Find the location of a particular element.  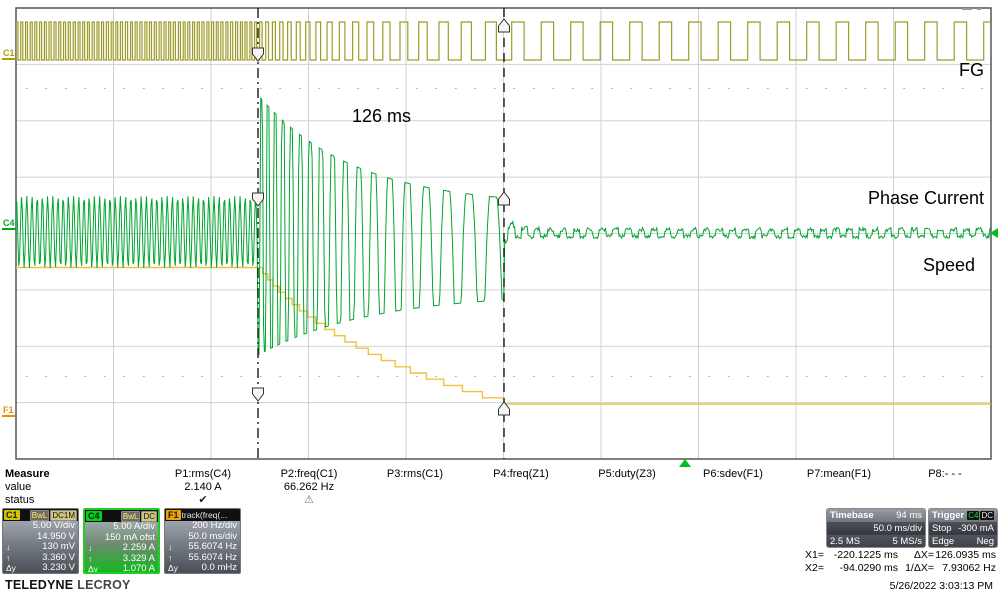

measure-header: Measure is located at coordinates (27, 474).